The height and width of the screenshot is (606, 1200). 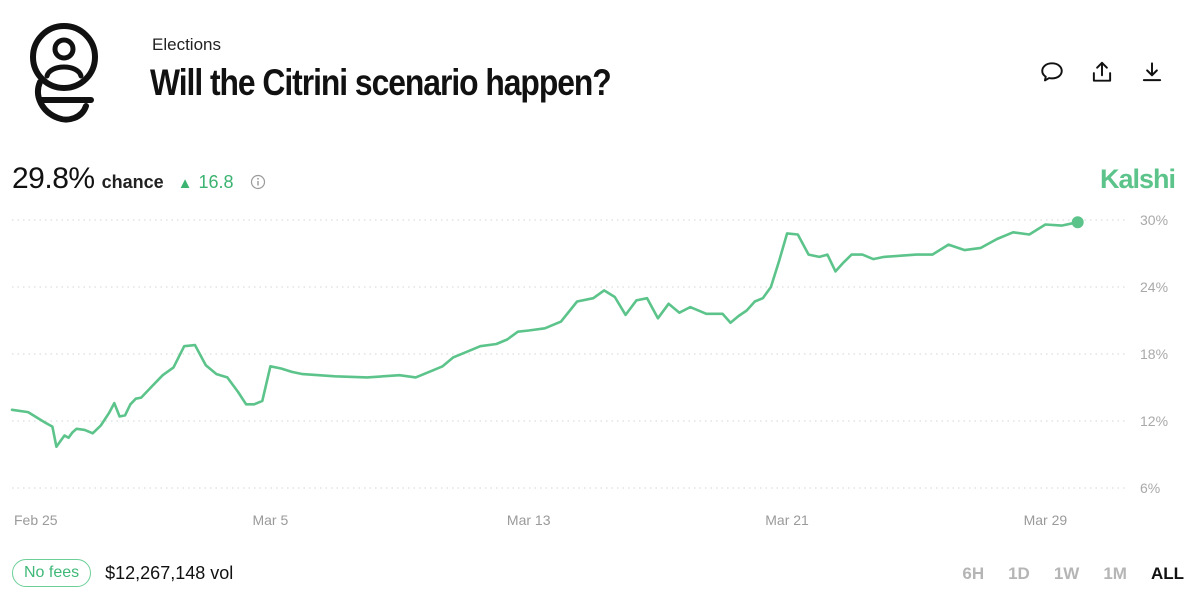 I want to click on header-actions, so click(x=1102, y=72).